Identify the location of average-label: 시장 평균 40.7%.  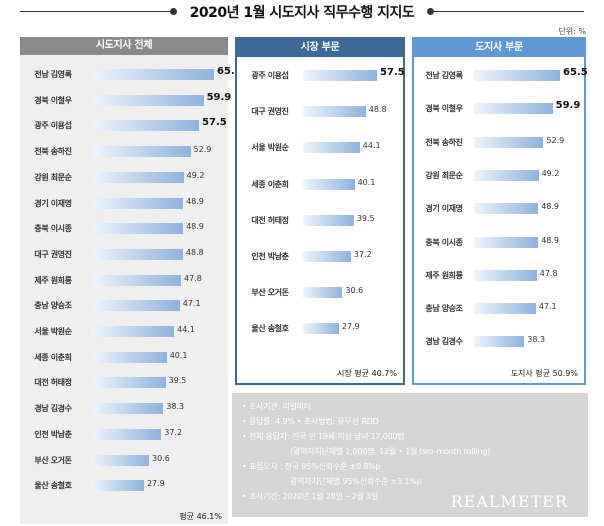
(367, 373).